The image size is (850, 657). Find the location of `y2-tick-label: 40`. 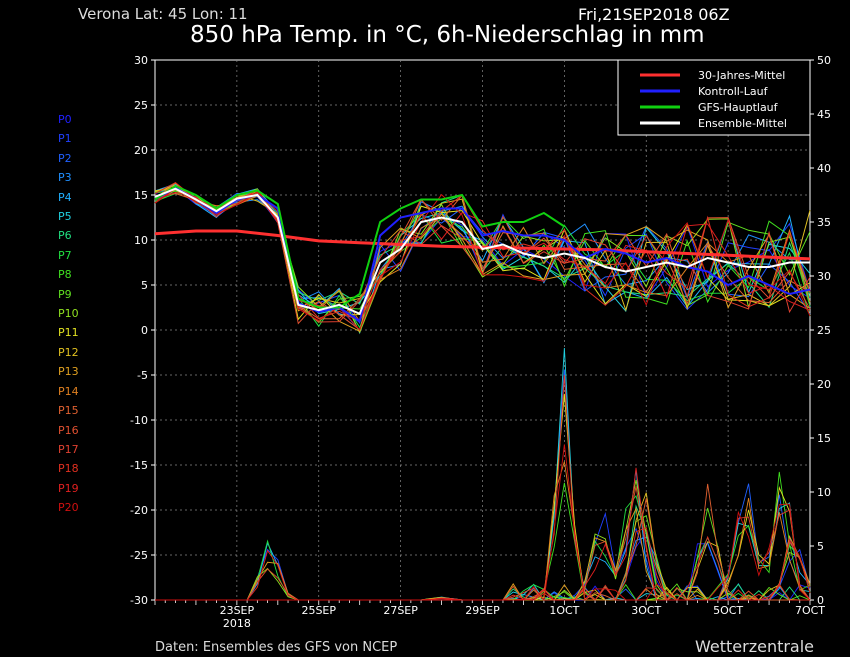

y2-tick-label: 40 is located at coordinates (824, 168).